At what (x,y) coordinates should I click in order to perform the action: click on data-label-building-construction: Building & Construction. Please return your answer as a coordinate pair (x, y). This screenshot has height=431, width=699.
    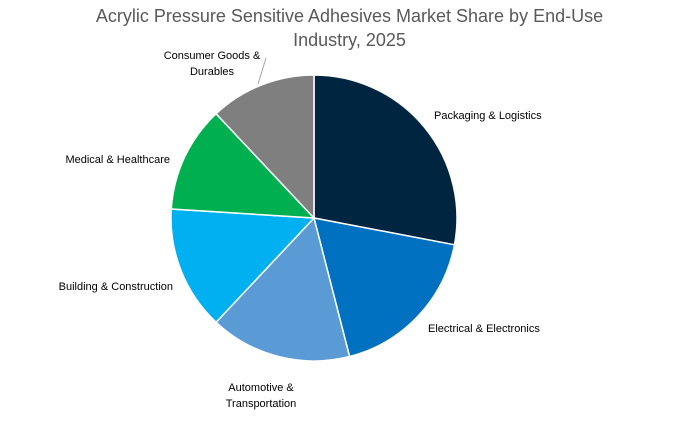
    Looking at the image, I should click on (116, 287).